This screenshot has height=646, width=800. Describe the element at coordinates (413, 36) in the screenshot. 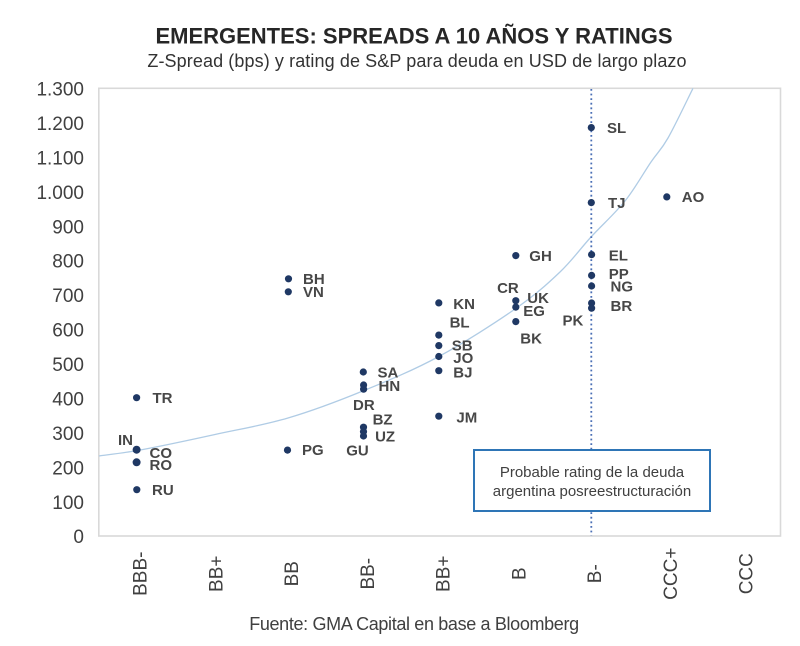

I see `svg-text:EMERGENTES: SPREADS A 10 AÑOS: EMERGENTES: SPREADS A 10 AÑOS Y RATINGS` at that location.